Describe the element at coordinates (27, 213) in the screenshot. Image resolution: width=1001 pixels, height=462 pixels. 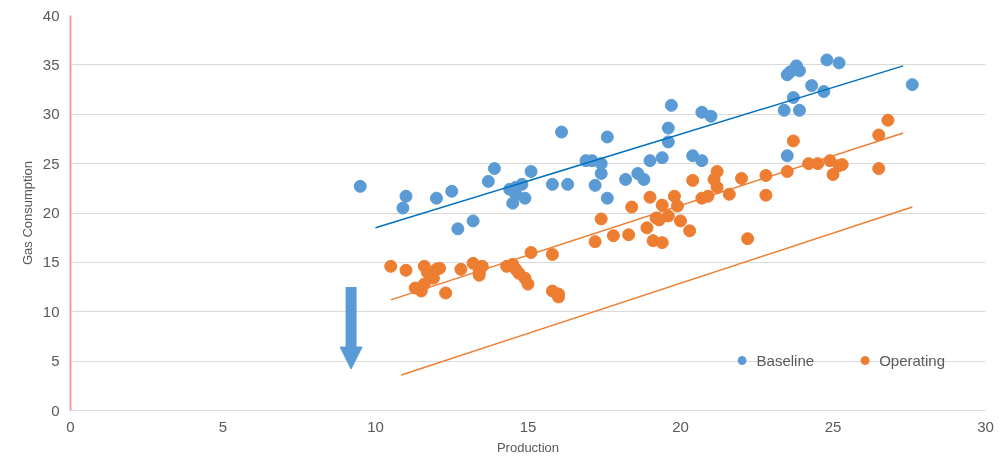
I see `y-axis-title: Gas Consumption` at that location.